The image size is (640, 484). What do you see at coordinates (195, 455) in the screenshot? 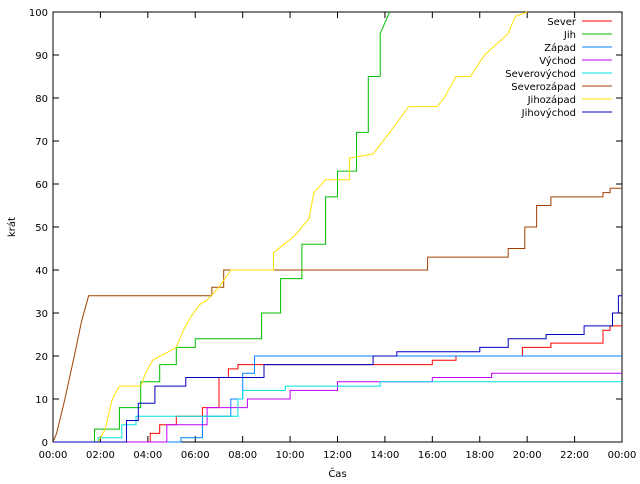
I see `x-tick-label: 06:00` at bounding box center [195, 455].